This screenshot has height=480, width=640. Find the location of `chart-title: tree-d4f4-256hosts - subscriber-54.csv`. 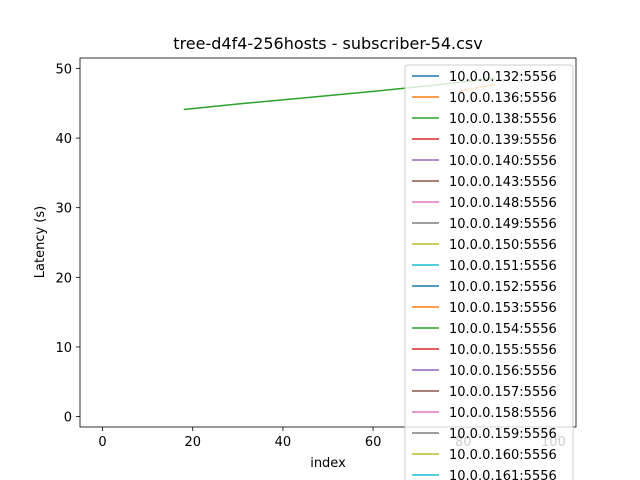

chart-title: tree-d4f4-256hosts - subscriber-54.csv is located at coordinates (327, 43).